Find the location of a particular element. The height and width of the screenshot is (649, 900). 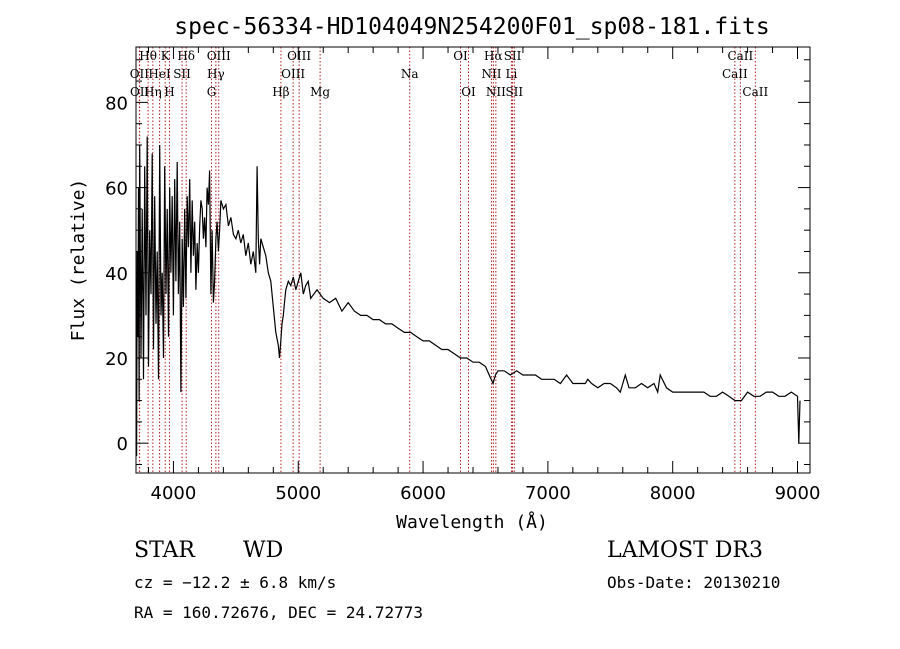

x-tick-label: 9000 is located at coordinates (798, 493).